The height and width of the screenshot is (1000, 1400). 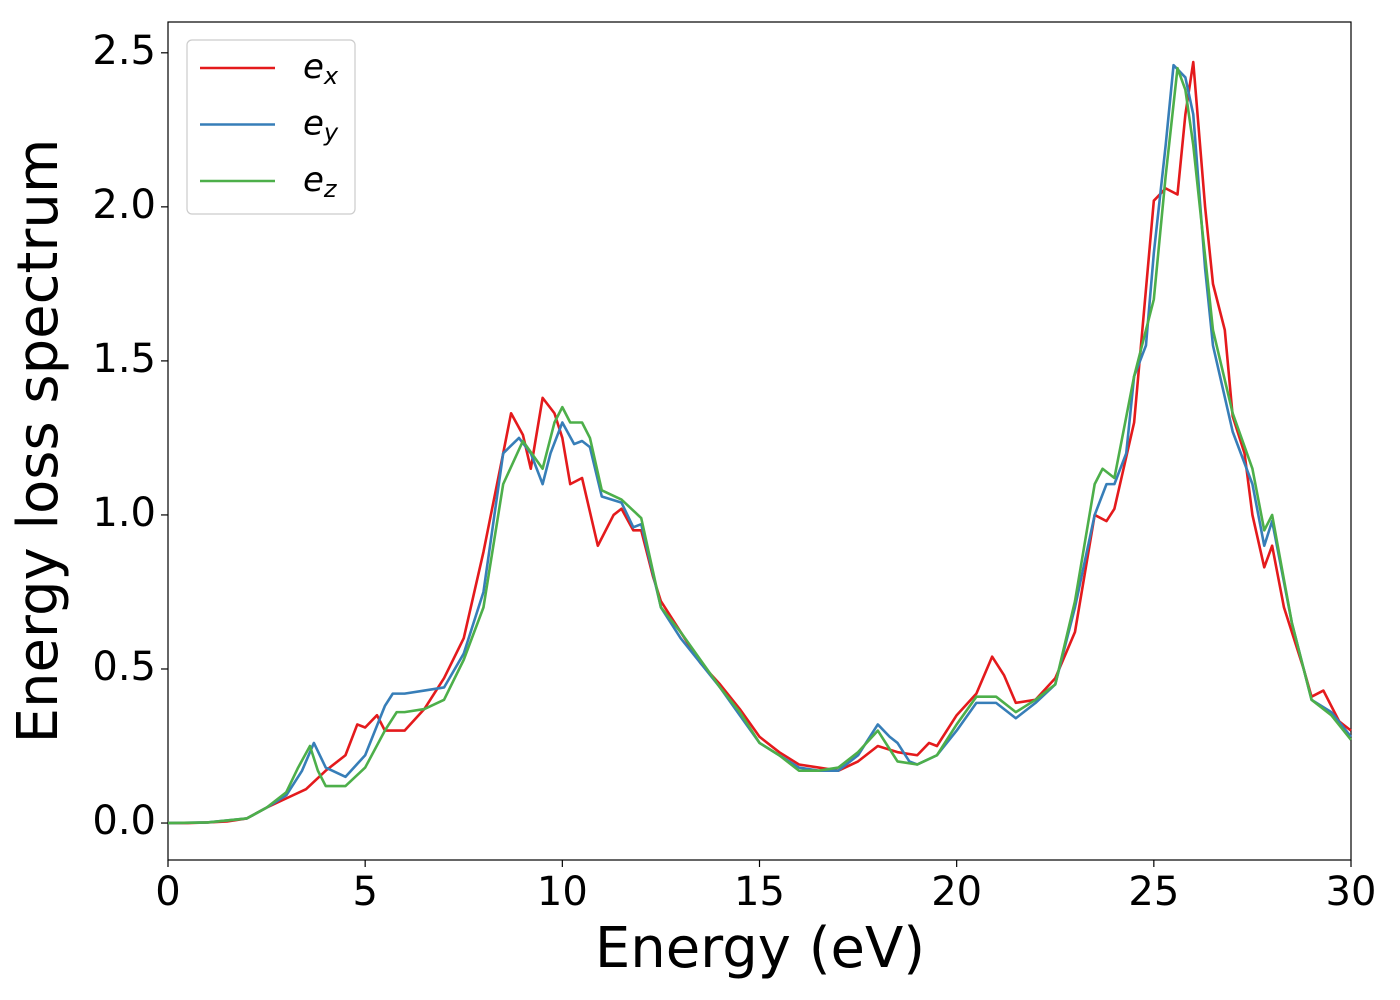 What do you see at coordinates (759, 892) in the screenshot?
I see `x-tick-label: 15` at bounding box center [759, 892].